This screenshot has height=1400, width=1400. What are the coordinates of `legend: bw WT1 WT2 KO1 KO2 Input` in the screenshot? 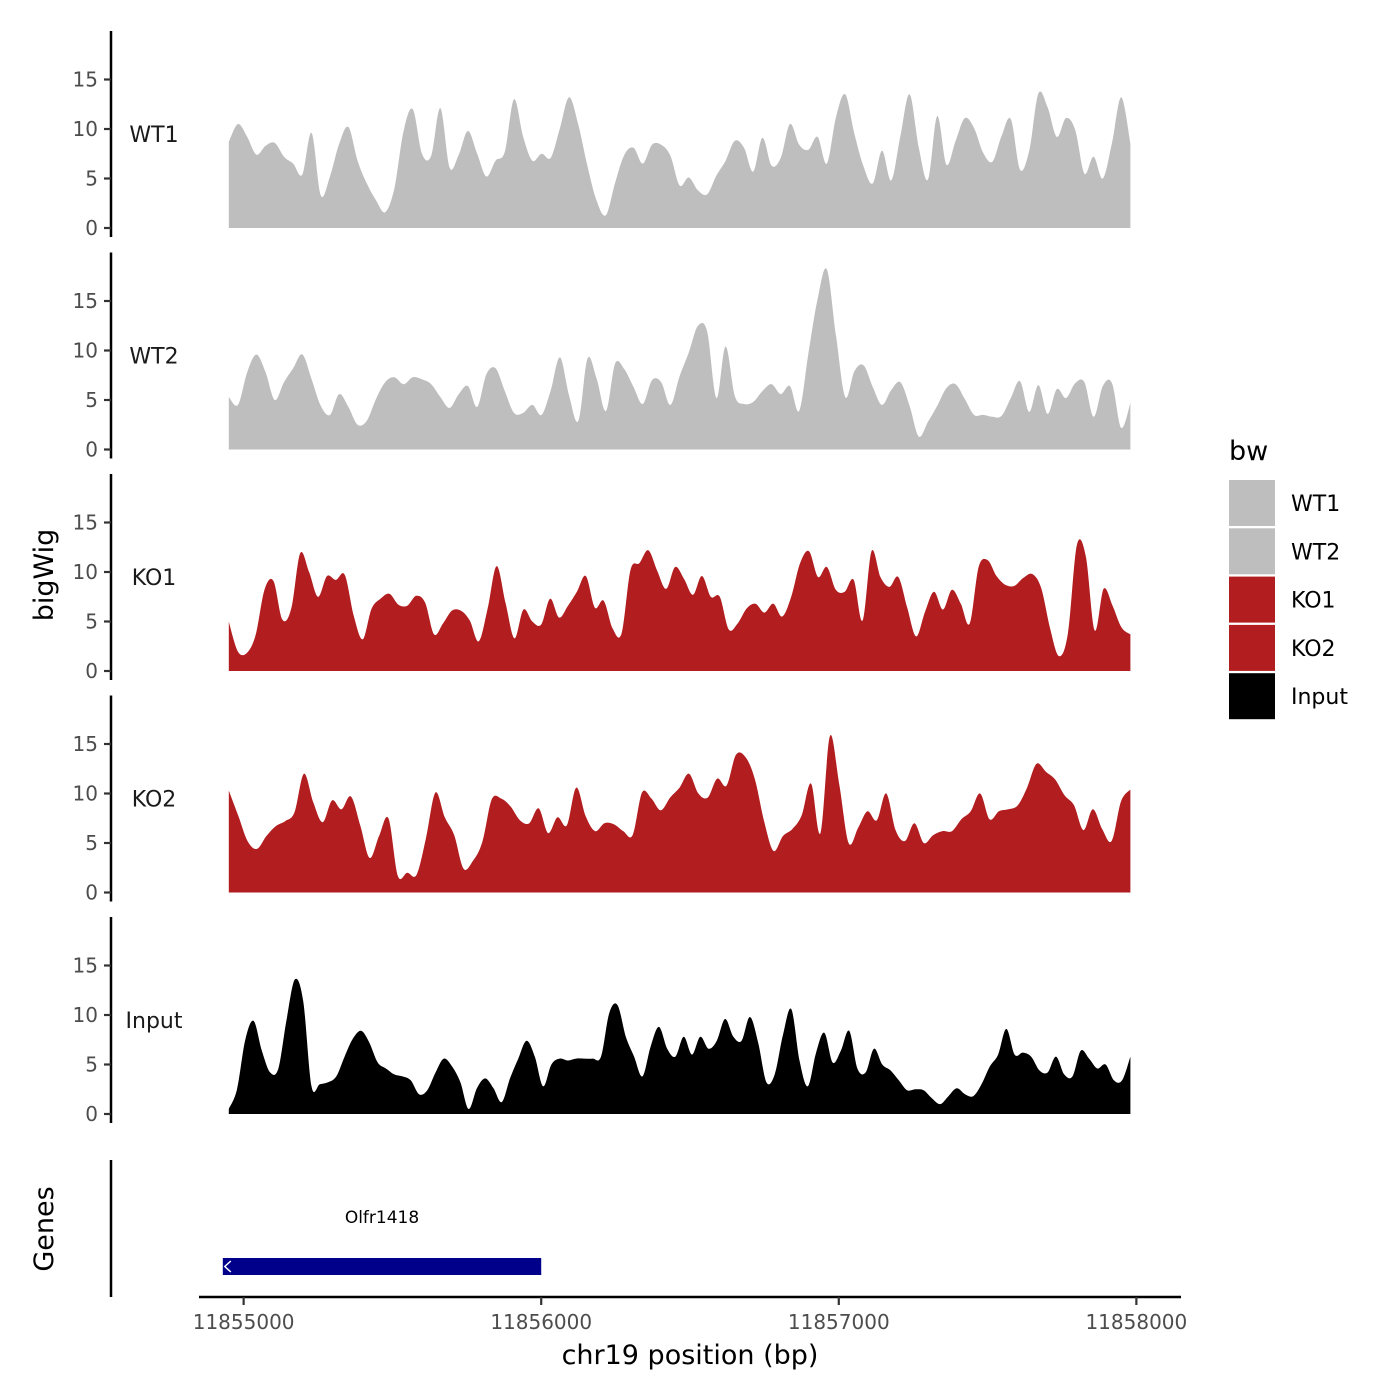 It's located at (1288, 578).